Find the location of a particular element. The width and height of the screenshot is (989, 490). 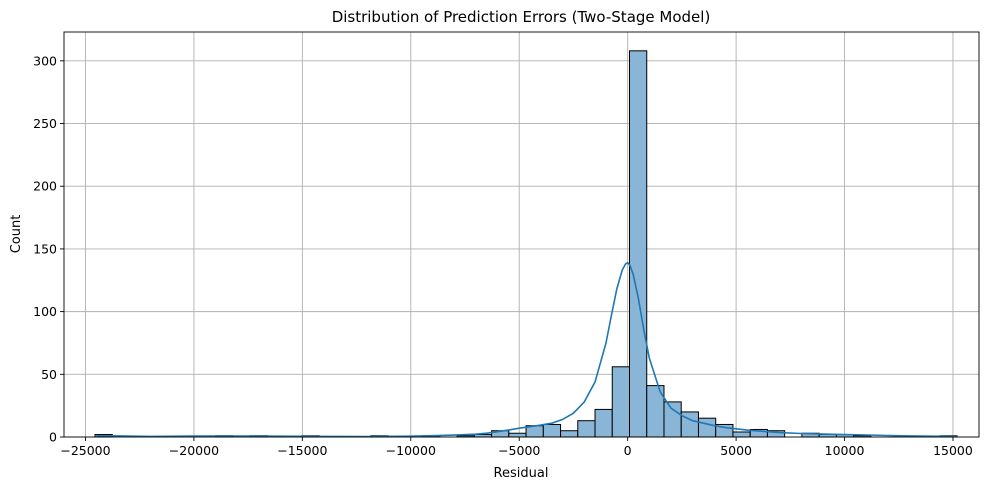

x-tick-label: −25000 is located at coordinates (85, 450).